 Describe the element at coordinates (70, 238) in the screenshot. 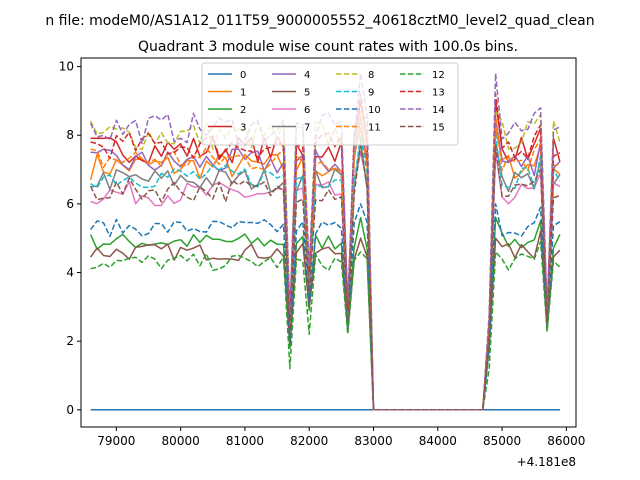

I see `y-axis: 0 2 4 6 8 10` at that location.